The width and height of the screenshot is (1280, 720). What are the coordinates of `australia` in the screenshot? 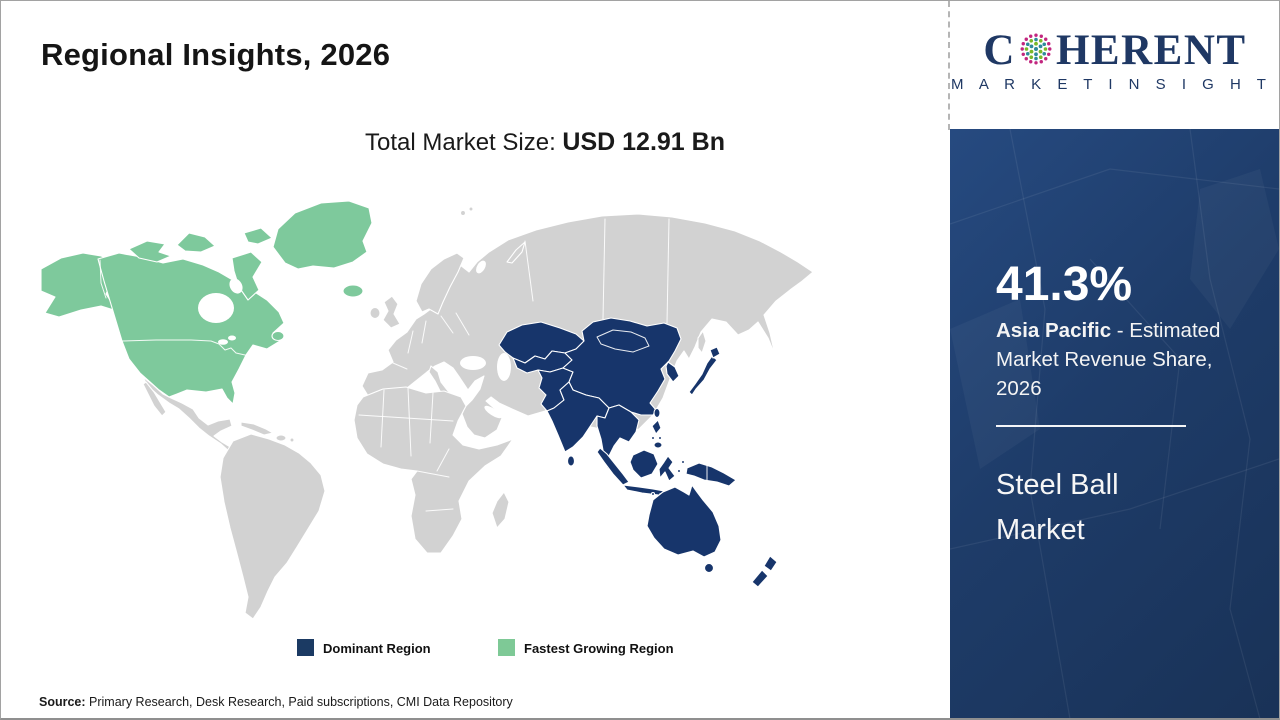 It's located at (684, 521).